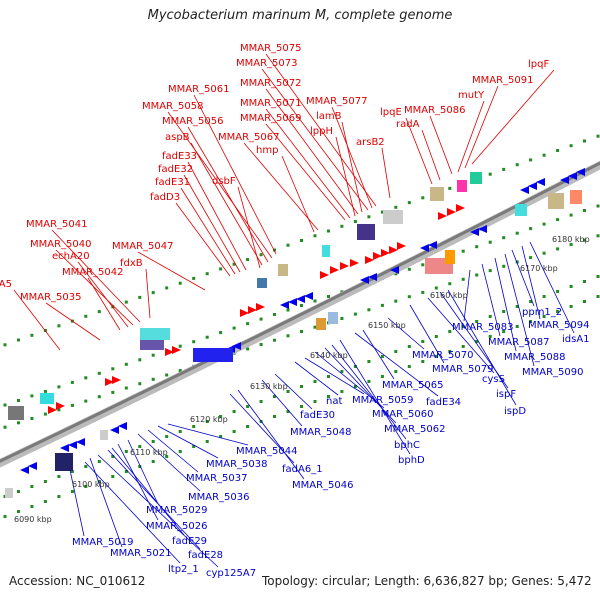 This screenshot has width=600, height=600. I want to click on reverse-gene-label: MMAR_5088, so click(535, 357).